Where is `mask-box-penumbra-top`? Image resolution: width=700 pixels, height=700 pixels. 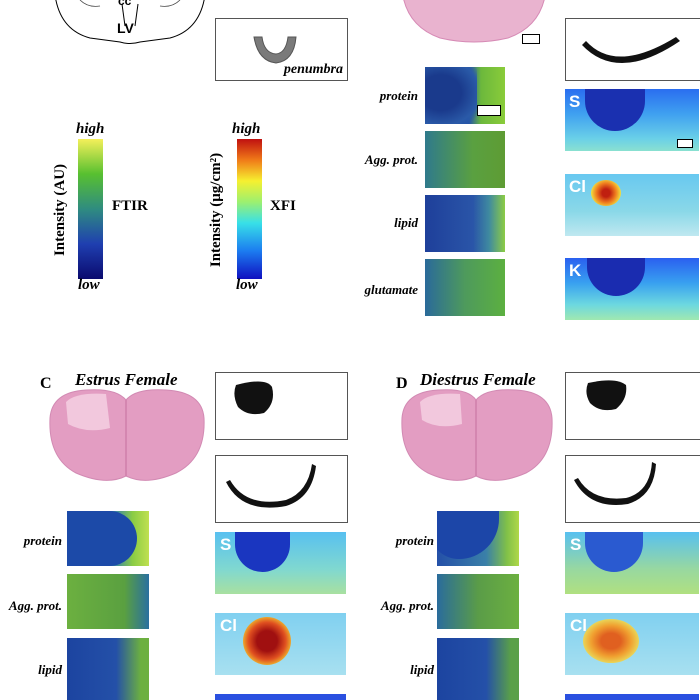
mask-box-penumbra-top is located at coordinates (632, 49).